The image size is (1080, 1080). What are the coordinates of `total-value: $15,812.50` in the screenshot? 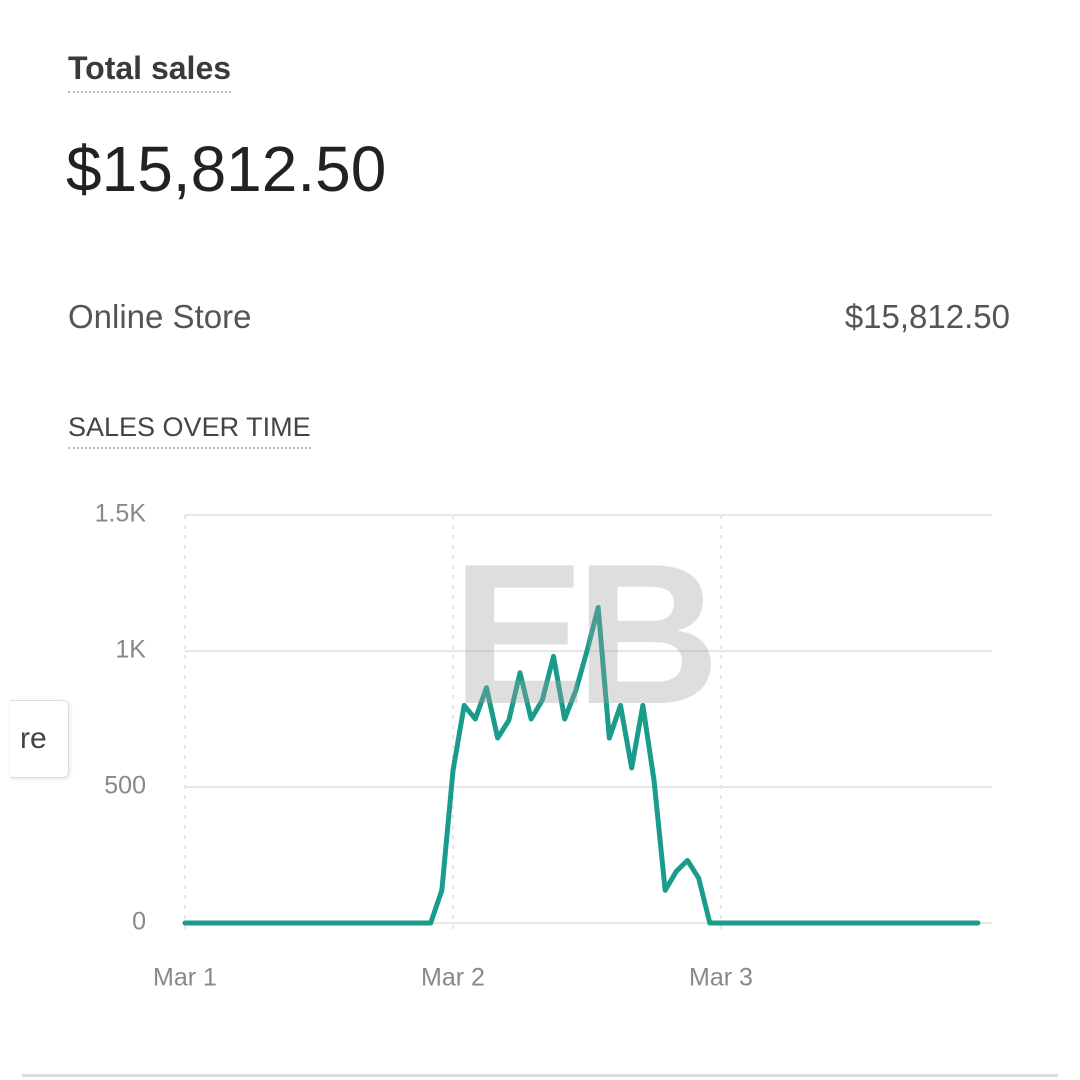 It's located at (226, 169).